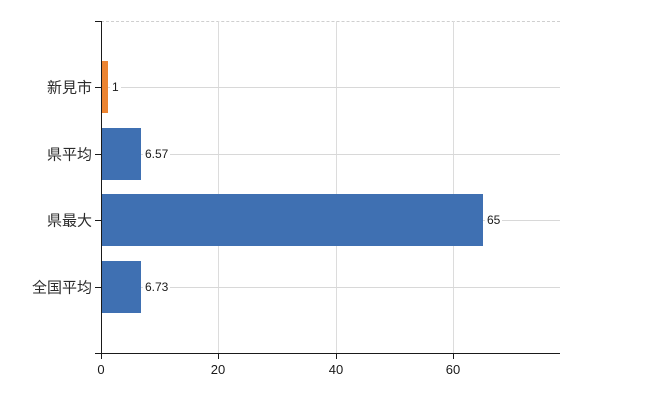  I want to click on category-label: 全国平均, so click(61, 288).